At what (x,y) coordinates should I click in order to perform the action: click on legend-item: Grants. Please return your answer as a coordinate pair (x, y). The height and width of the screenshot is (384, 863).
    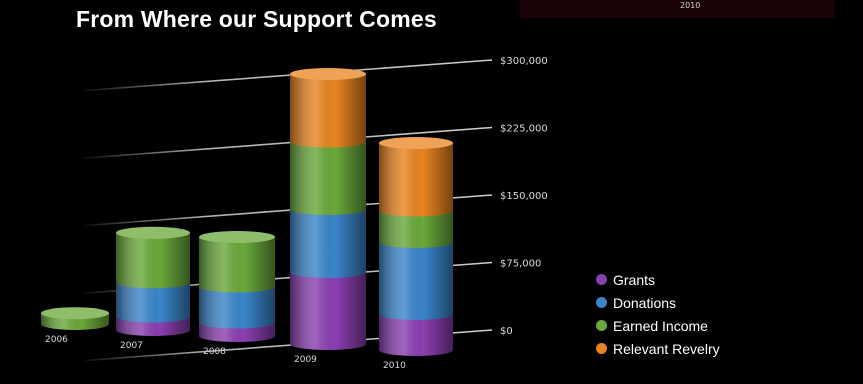
    Looking at the image, I should click on (658, 279).